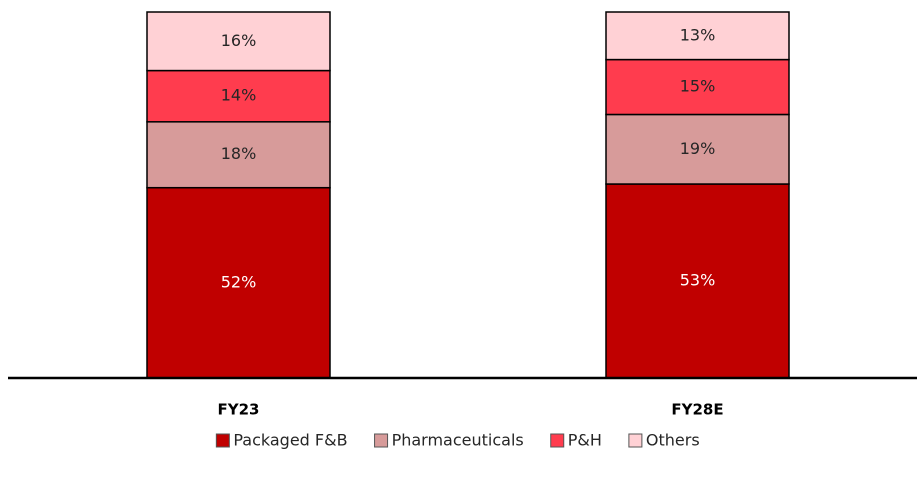  What do you see at coordinates (239, 410) in the screenshot?
I see `x-tick-label: FY23` at bounding box center [239, 410].